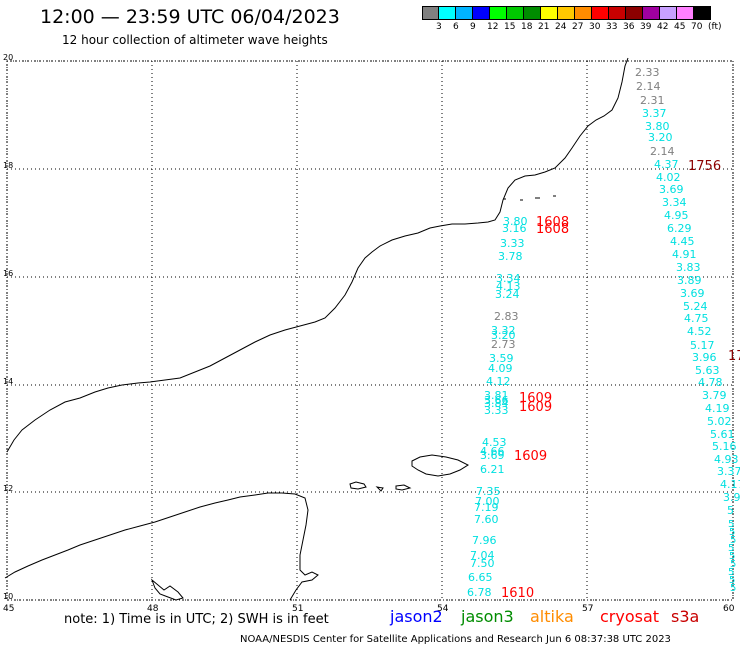 This screenshot has width=740, height=650. I want to click on wave-height-label: 3.80, so click(657, 126).